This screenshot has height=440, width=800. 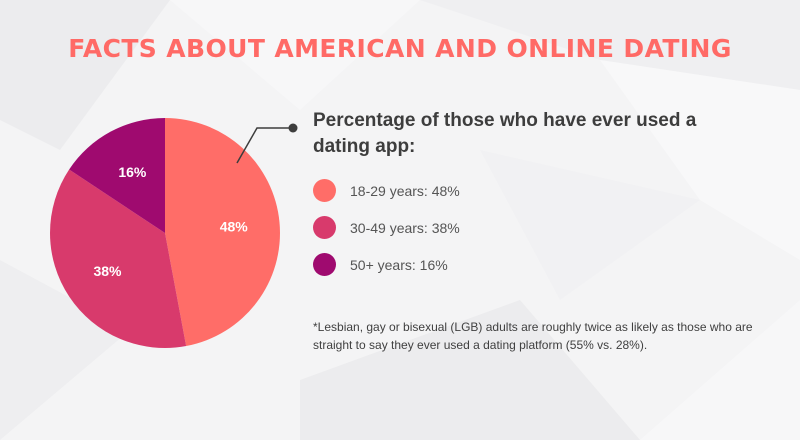 I want to click on page-title: FACTS ABOUT AMERICAN AND ONLINE DATING, so click(x=400, y=48).